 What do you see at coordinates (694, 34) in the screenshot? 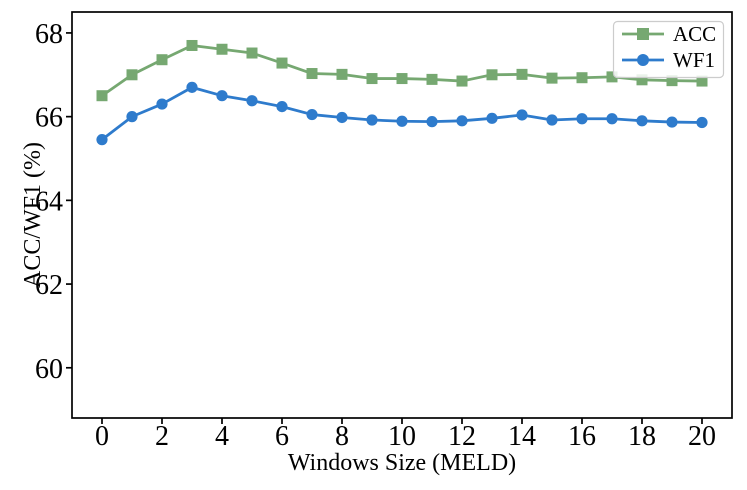
I see `legend-label-acc: ACC` at bounding box center [694, 34].